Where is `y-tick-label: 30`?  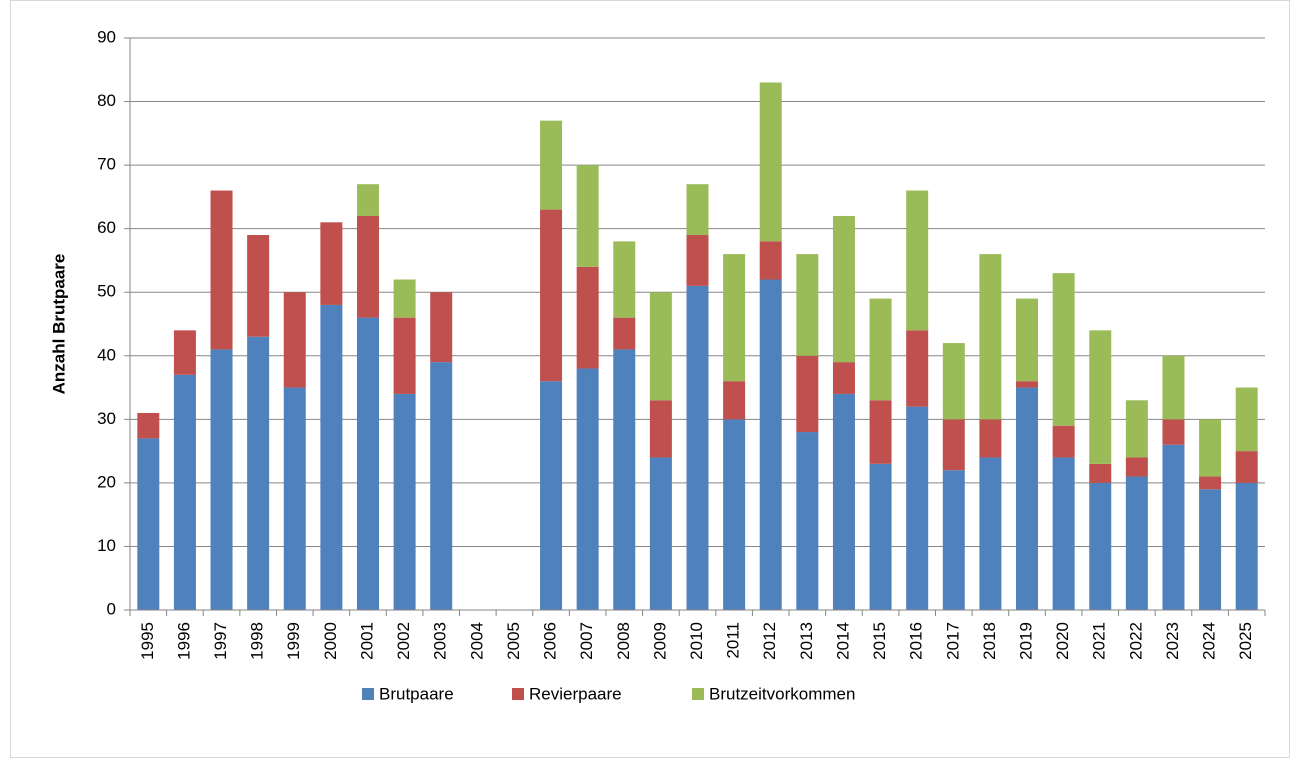 y-tick-label: 30 is located at coordinates (106, 418).